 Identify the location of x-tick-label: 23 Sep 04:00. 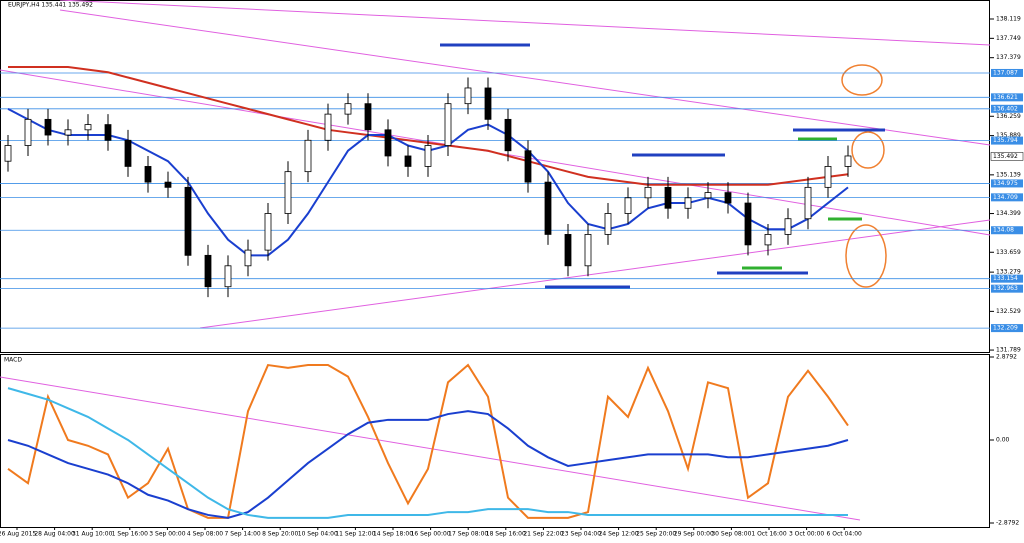
(581, 534).